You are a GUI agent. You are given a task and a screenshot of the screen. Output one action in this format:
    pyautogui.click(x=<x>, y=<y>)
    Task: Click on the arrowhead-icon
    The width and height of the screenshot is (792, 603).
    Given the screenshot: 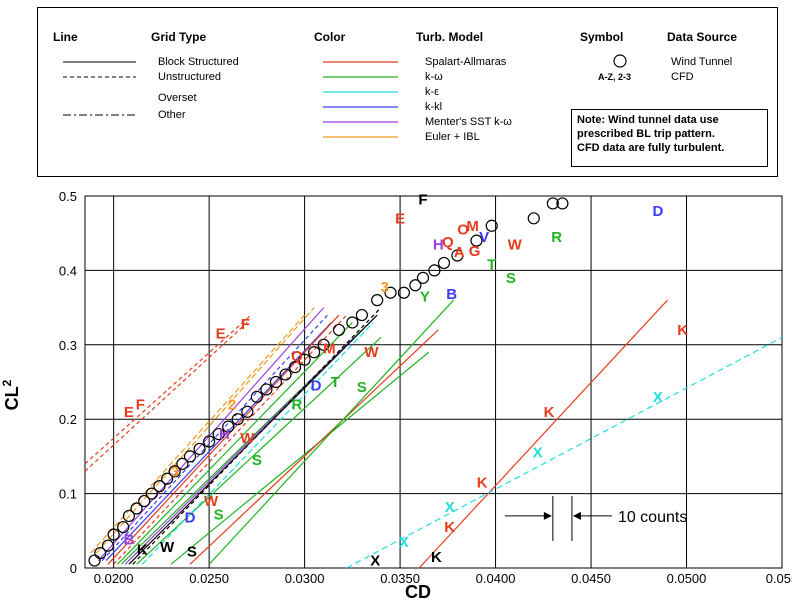 What is the action you would take?
    pyautogui.click(x=576, y=515)
    